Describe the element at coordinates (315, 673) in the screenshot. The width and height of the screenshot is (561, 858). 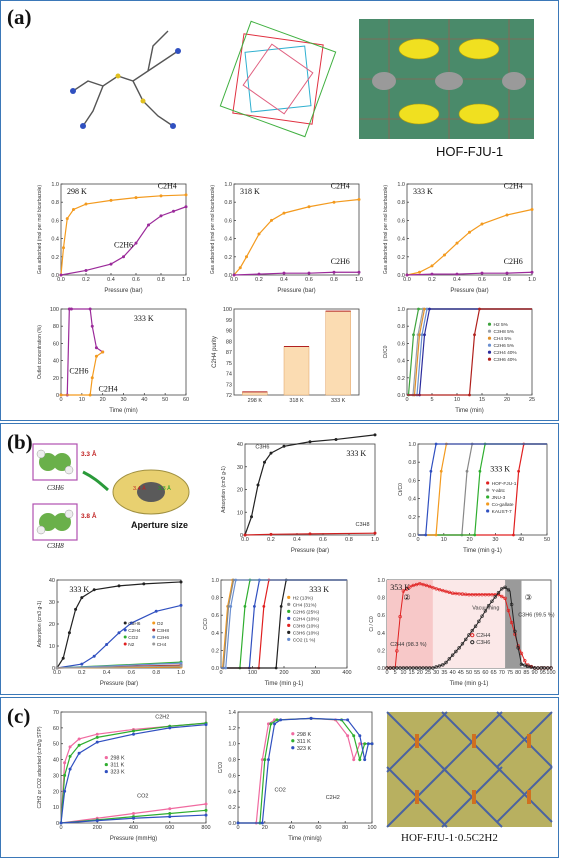
I see `x-tick-label: 300` at that location.